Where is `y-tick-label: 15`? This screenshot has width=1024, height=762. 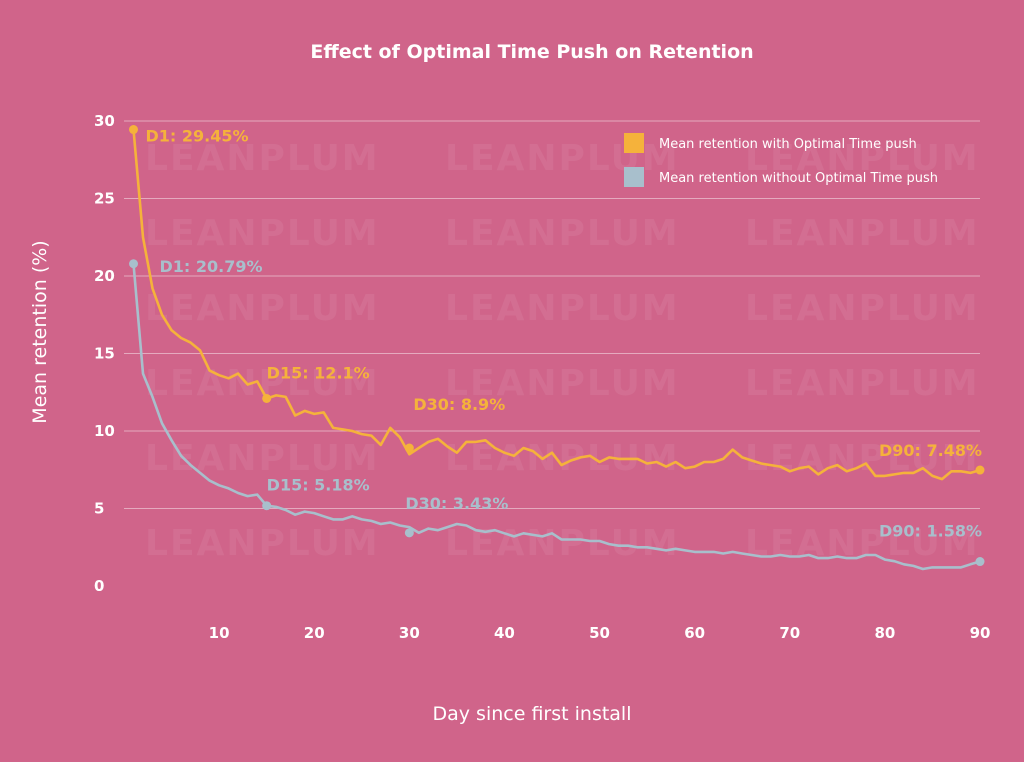
y-tick-label: 15 is located at coordinates (104, 354).